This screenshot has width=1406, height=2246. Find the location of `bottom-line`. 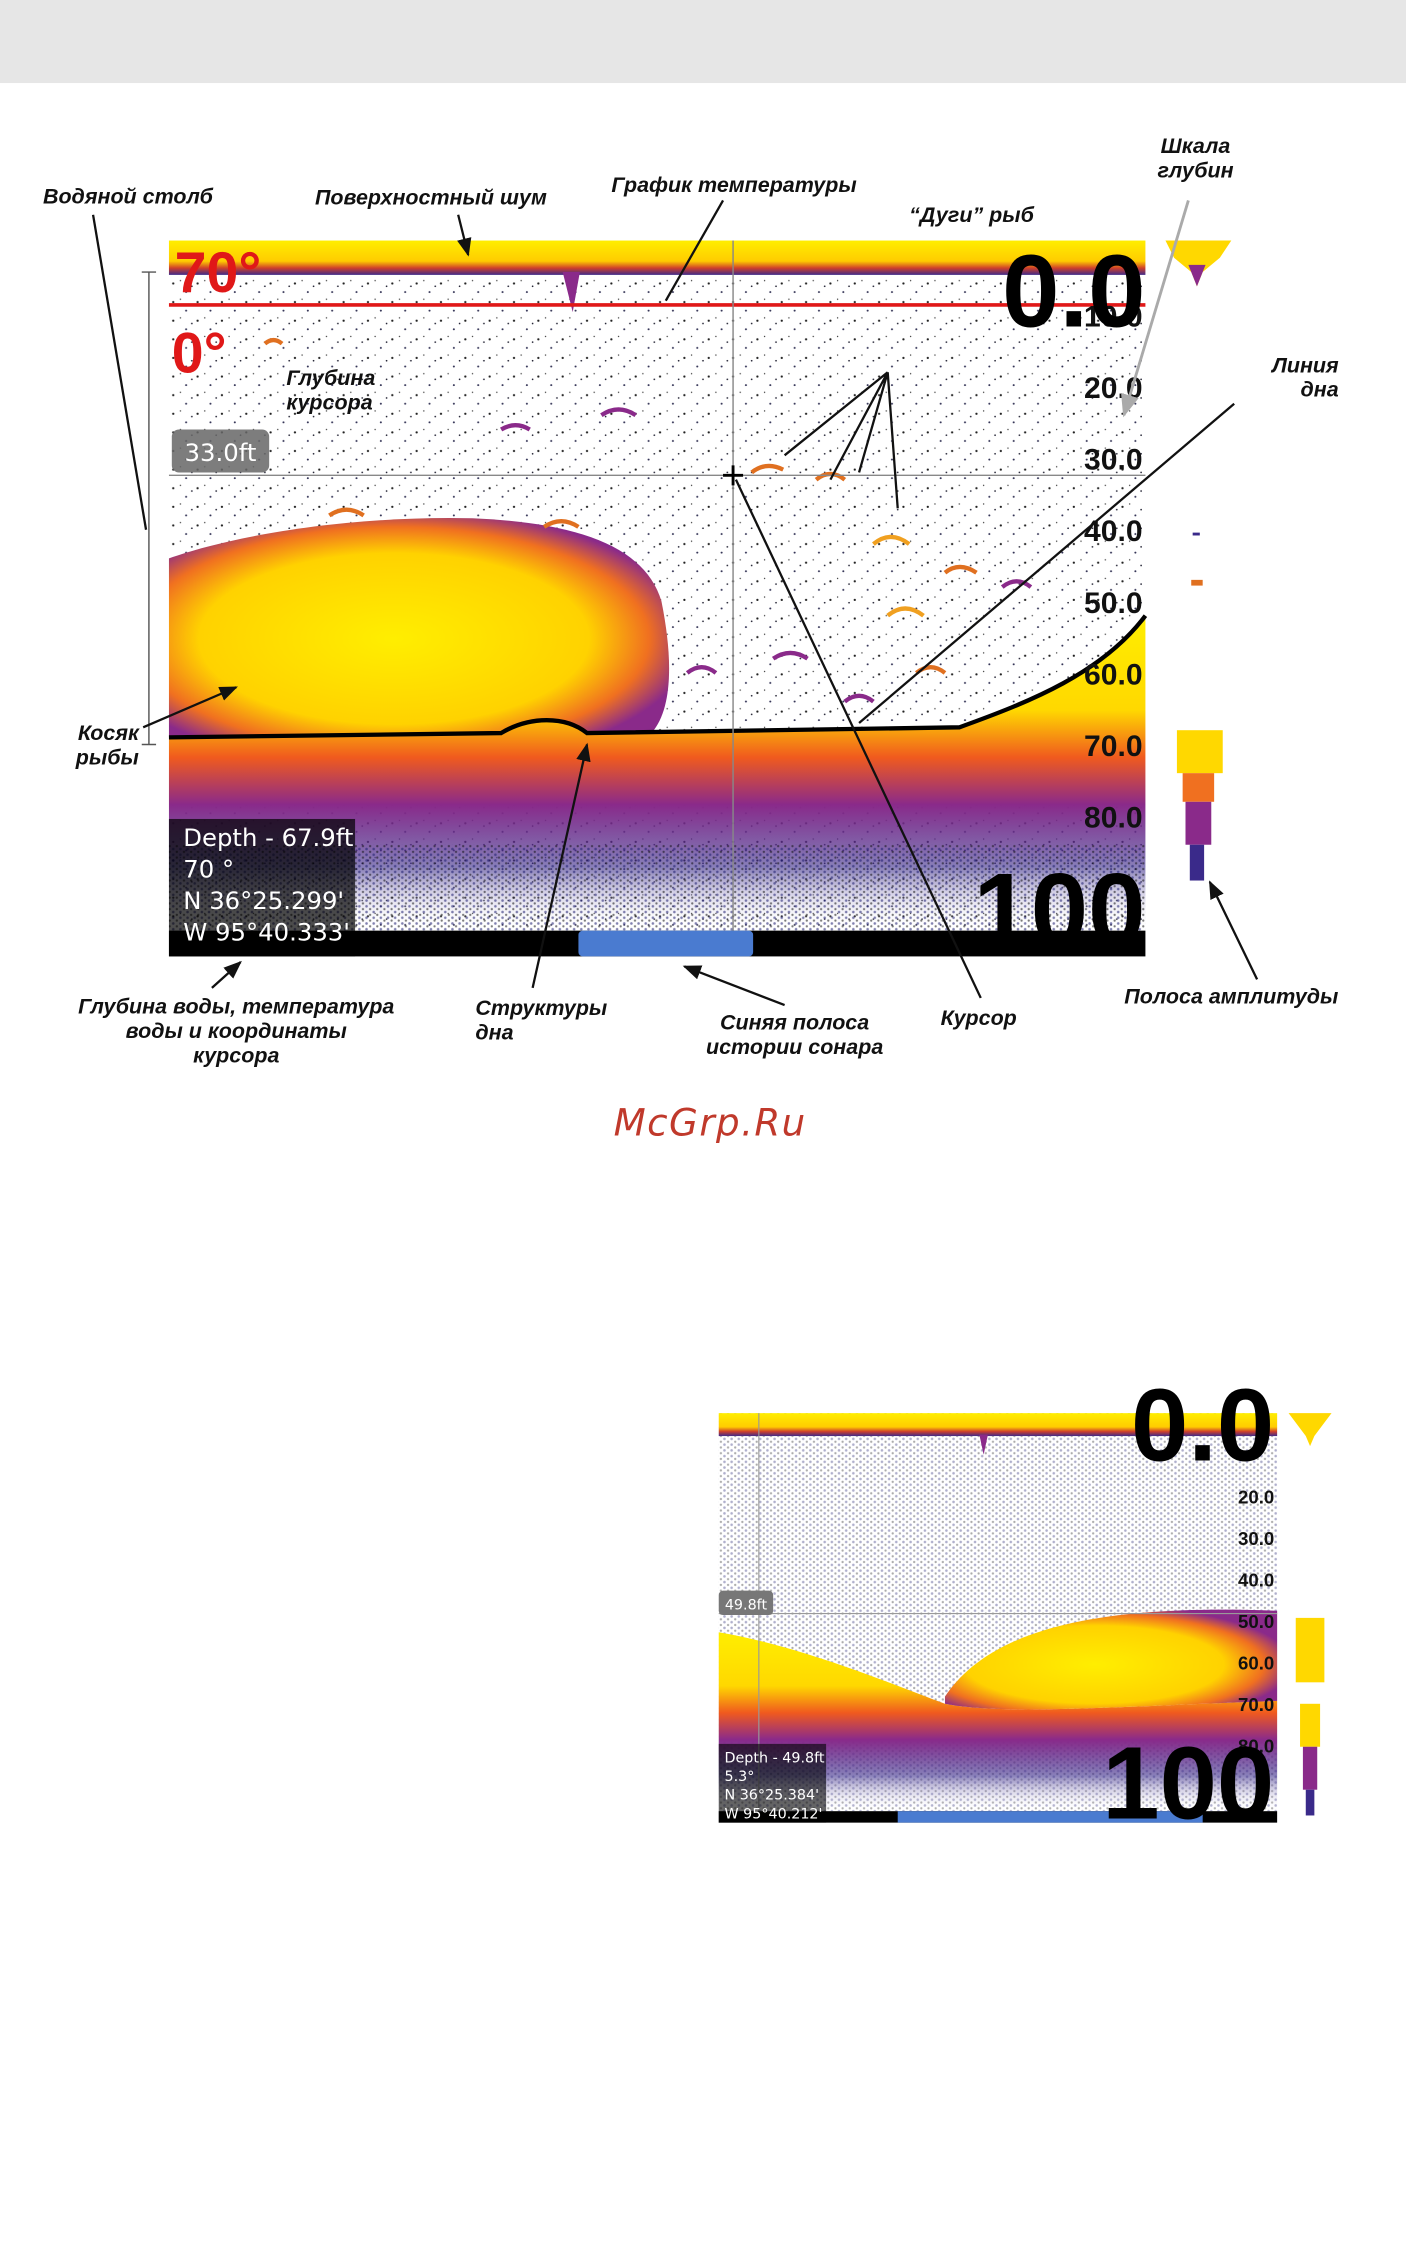

bottom-line is located at coordinates (658, 677).